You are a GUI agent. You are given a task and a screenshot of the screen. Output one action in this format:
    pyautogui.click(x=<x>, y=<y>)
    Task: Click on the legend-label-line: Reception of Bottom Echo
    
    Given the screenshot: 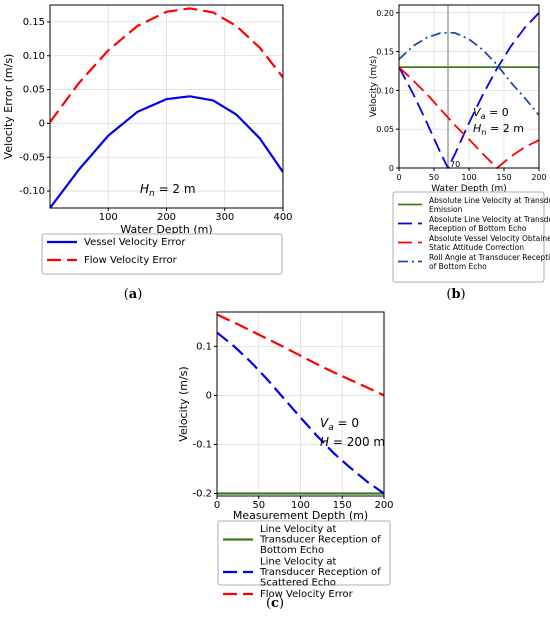 What is the action you would take?
    pyautogui.click(x=478, y=228)
    